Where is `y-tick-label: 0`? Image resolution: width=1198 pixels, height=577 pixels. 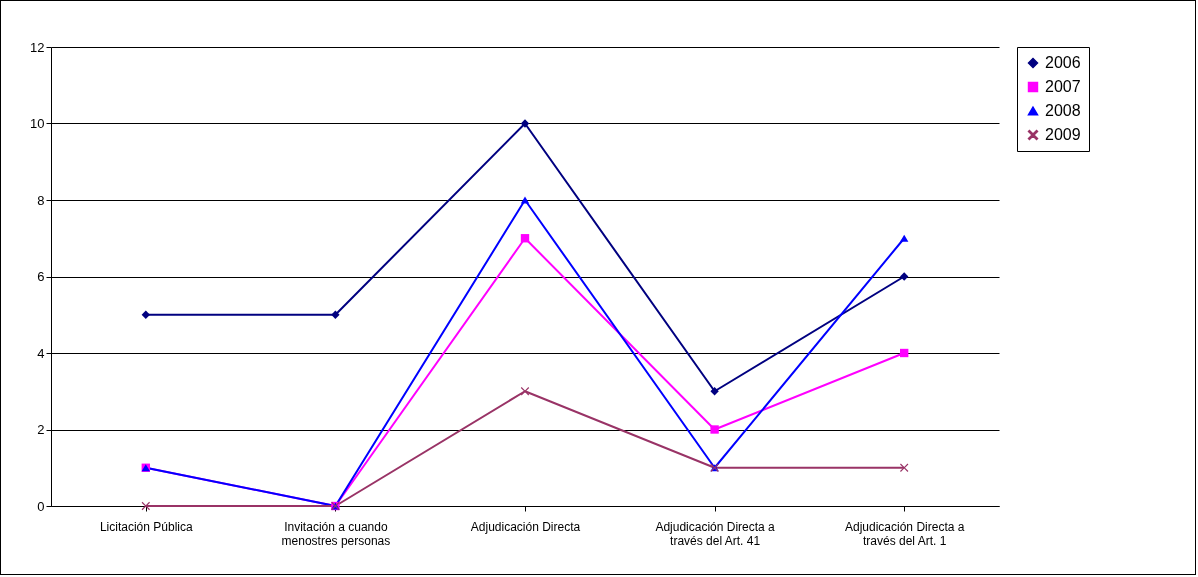 y-tick-label: 0 is located at coordinates (41, 506).